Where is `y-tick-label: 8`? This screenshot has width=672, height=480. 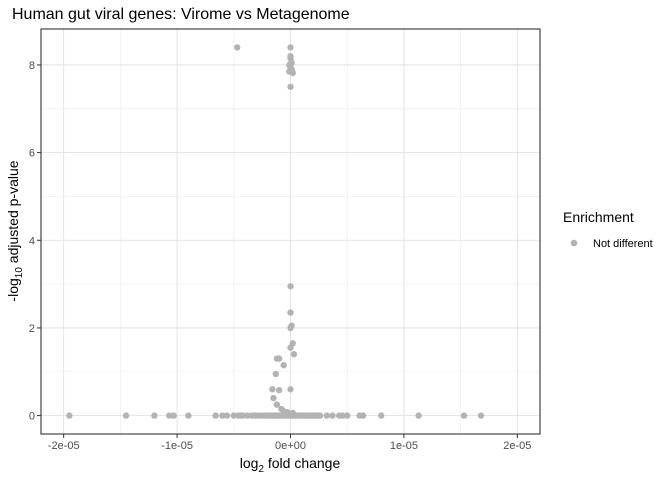
y-tick-label: 8 is located at coordinates (32, 66).